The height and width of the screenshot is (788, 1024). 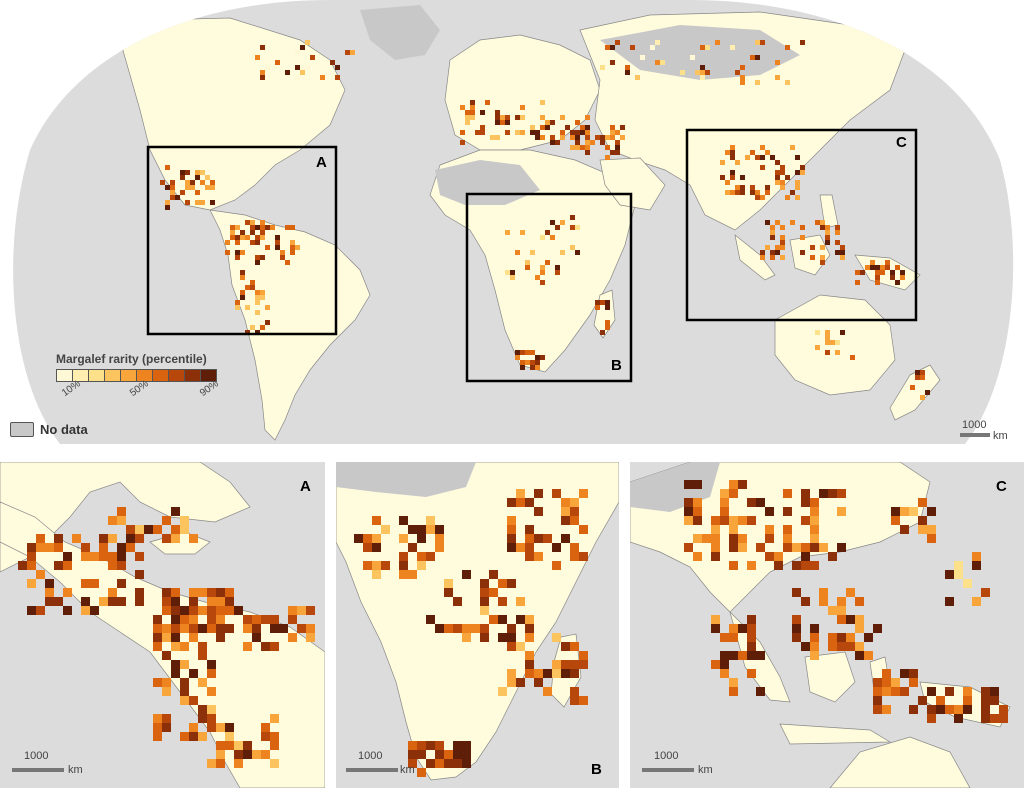 I want to click on inset-b-letter: B, so click(x=596, y=769).